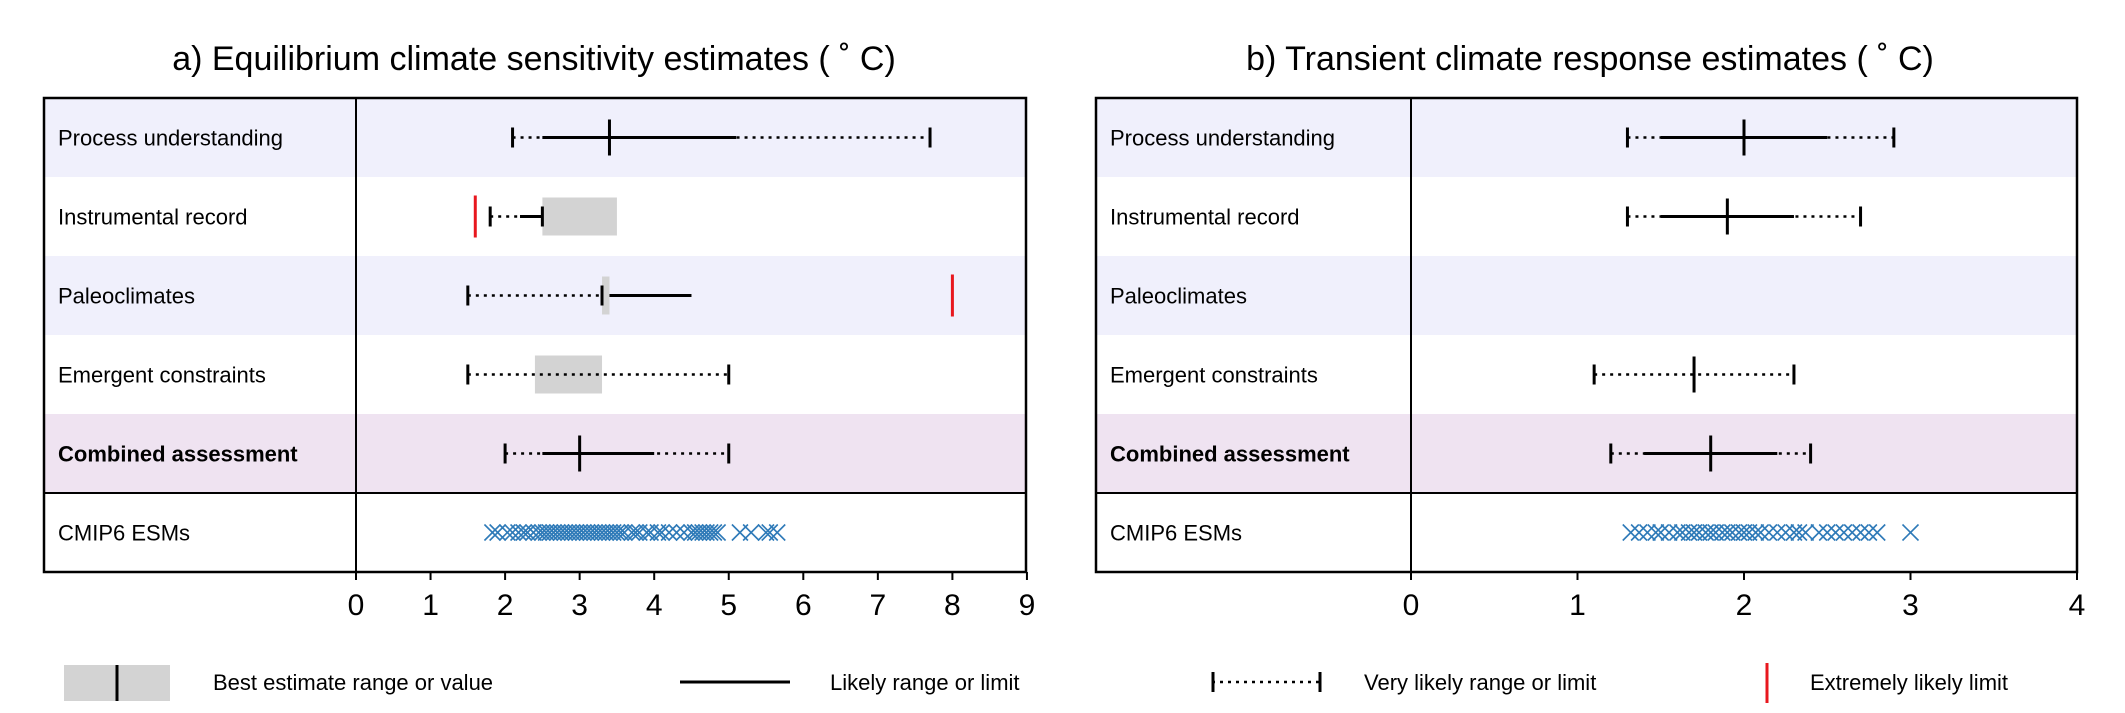 This screenshot has width=2125, height=713. Describe the element at coordinates (952, 605) in the screenshot. I see `x-tick-label: 8` at that location.